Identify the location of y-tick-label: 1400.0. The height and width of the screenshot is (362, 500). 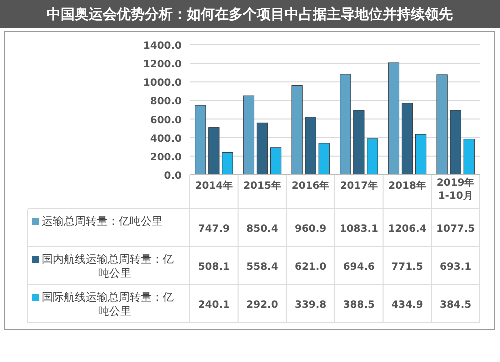
(162, 46).